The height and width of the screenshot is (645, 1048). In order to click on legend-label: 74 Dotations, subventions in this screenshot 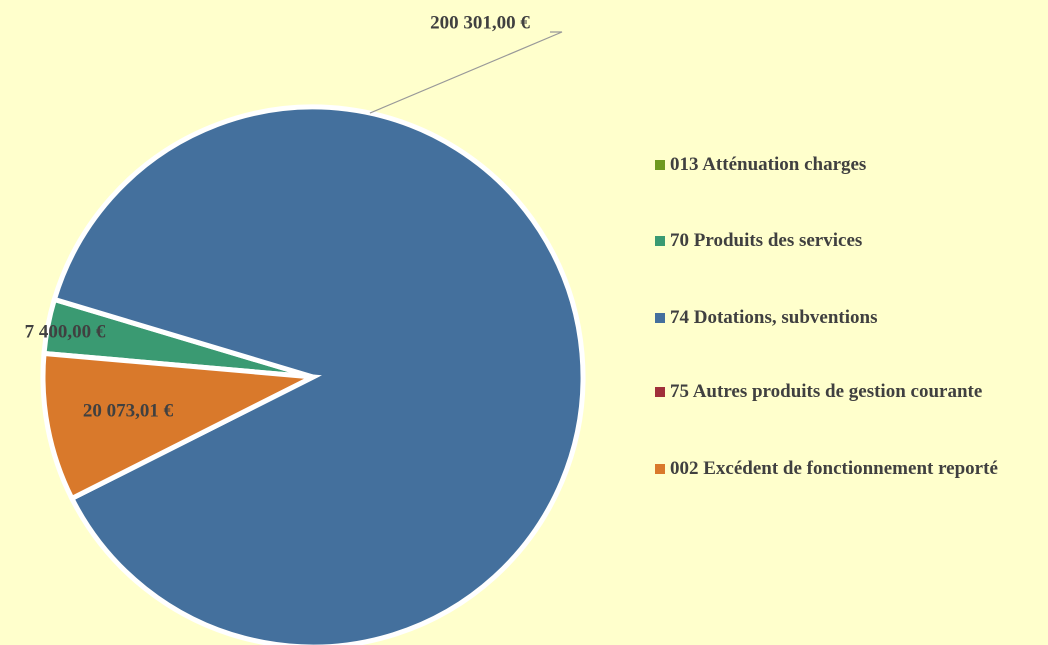, I will do `click(774, 317)`.